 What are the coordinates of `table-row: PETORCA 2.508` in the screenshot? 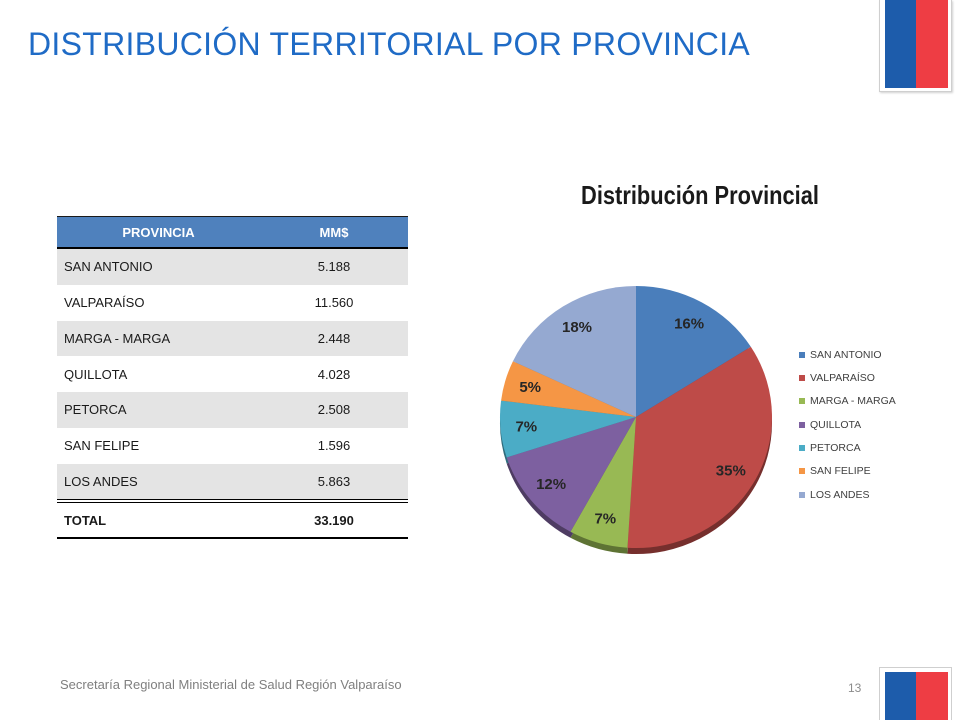 It's located at (232, 410).